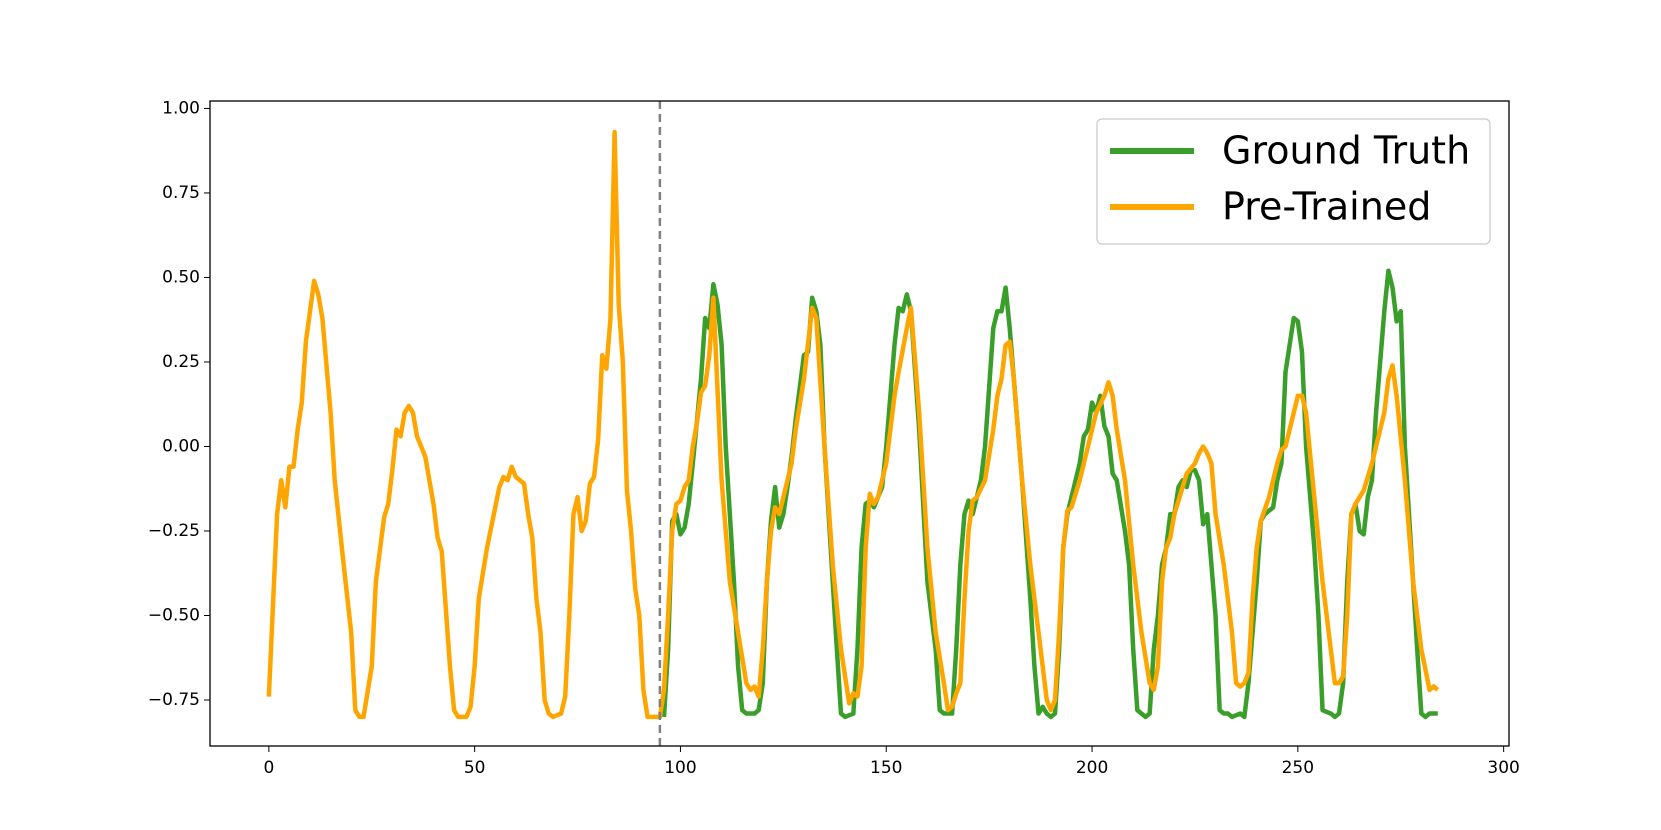 The image size is (1661, 830). I want to click on x-tick-label: 300, so click(1503, 768).